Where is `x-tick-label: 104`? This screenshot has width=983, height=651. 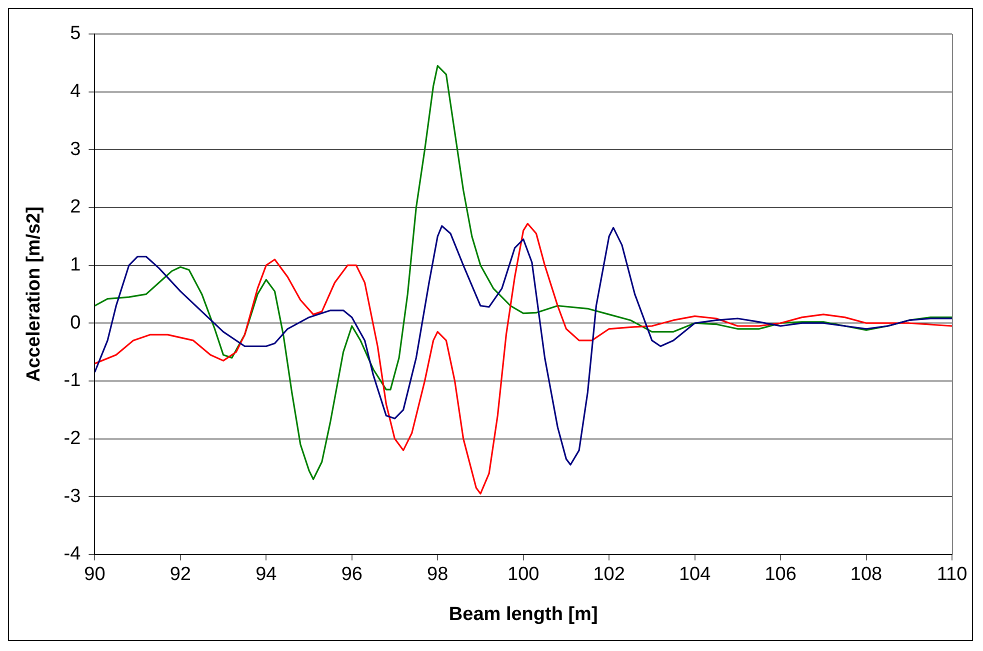
x-tick-label: 104 is located at coordinates (695, 575).